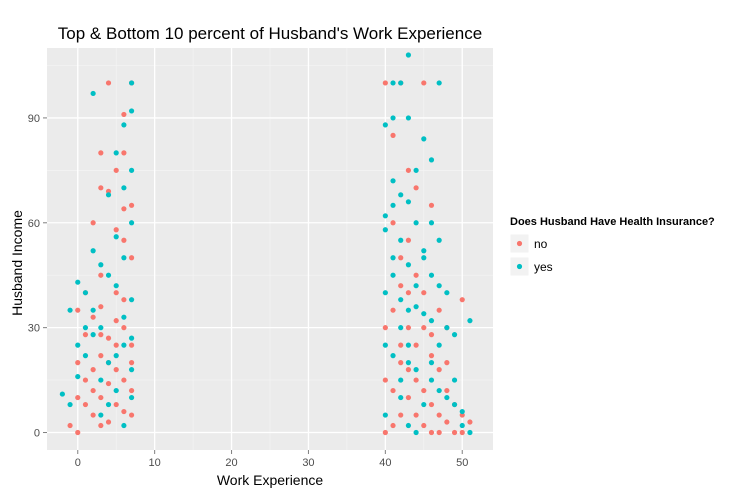 This screenshot has width=750, height=500. Describe the element at coordinates (519, 243) in the screenshot. I see `legend-swatch-no` at that location.